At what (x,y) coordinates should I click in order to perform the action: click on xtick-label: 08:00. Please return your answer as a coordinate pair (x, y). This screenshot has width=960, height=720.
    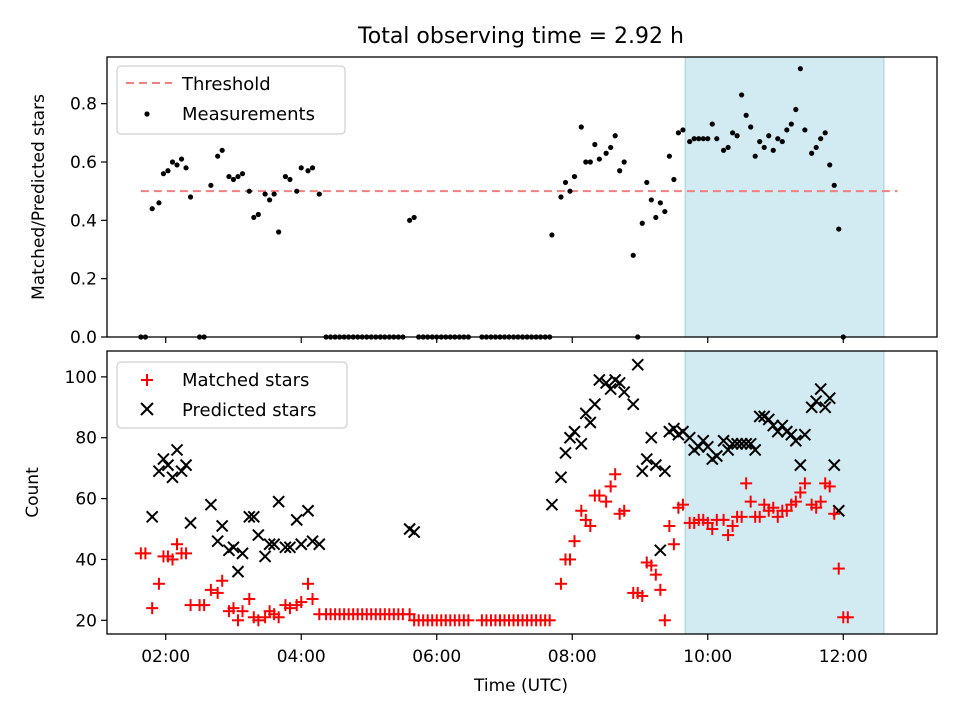
    Looking at the image, I should click on (572, 657).